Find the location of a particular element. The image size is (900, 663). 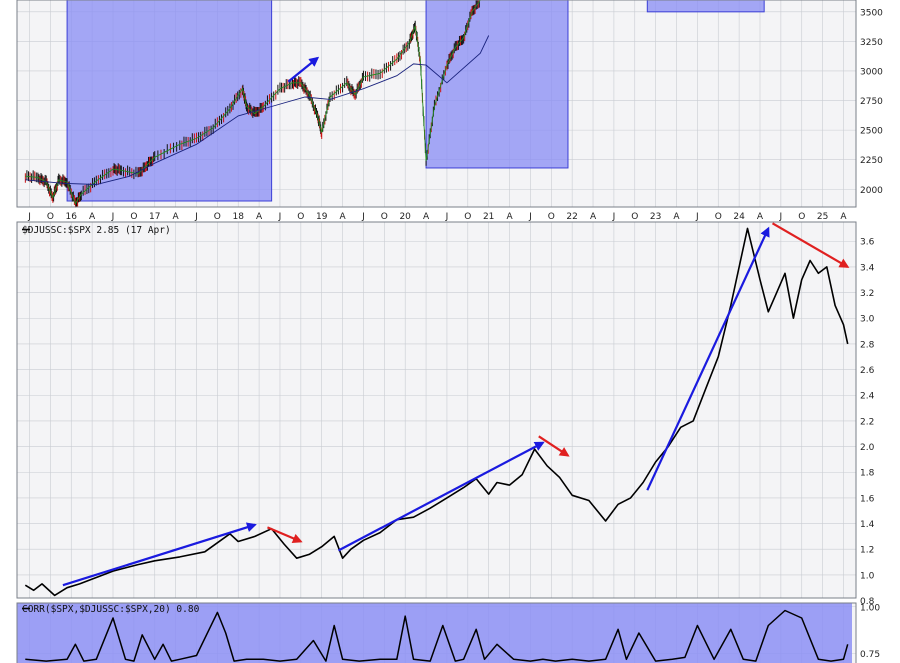

correlation-y-tick-label: 1.00 is located at coordinates (870, 608).